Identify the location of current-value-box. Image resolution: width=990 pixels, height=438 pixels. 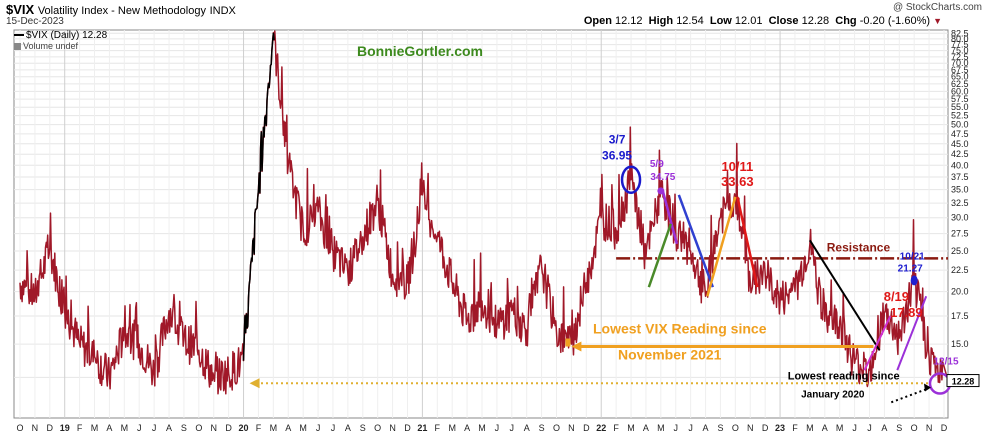
(963, 381).